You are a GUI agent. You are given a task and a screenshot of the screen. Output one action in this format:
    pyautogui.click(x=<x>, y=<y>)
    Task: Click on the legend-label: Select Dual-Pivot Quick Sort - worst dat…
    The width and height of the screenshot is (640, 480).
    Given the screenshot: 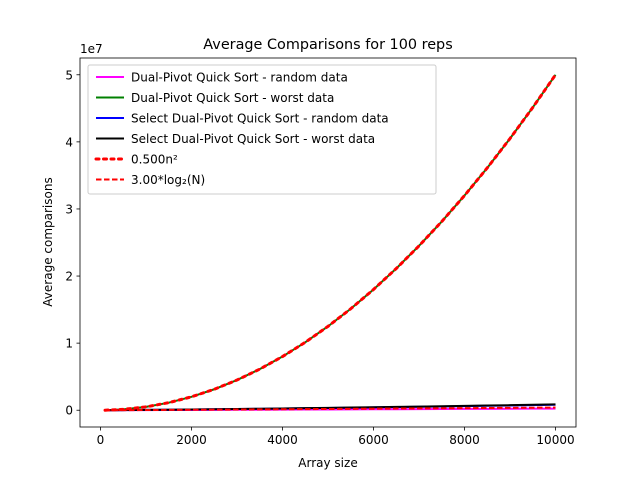 What is the action you would take?
    pyautogui.click(x=253, y=139)
    